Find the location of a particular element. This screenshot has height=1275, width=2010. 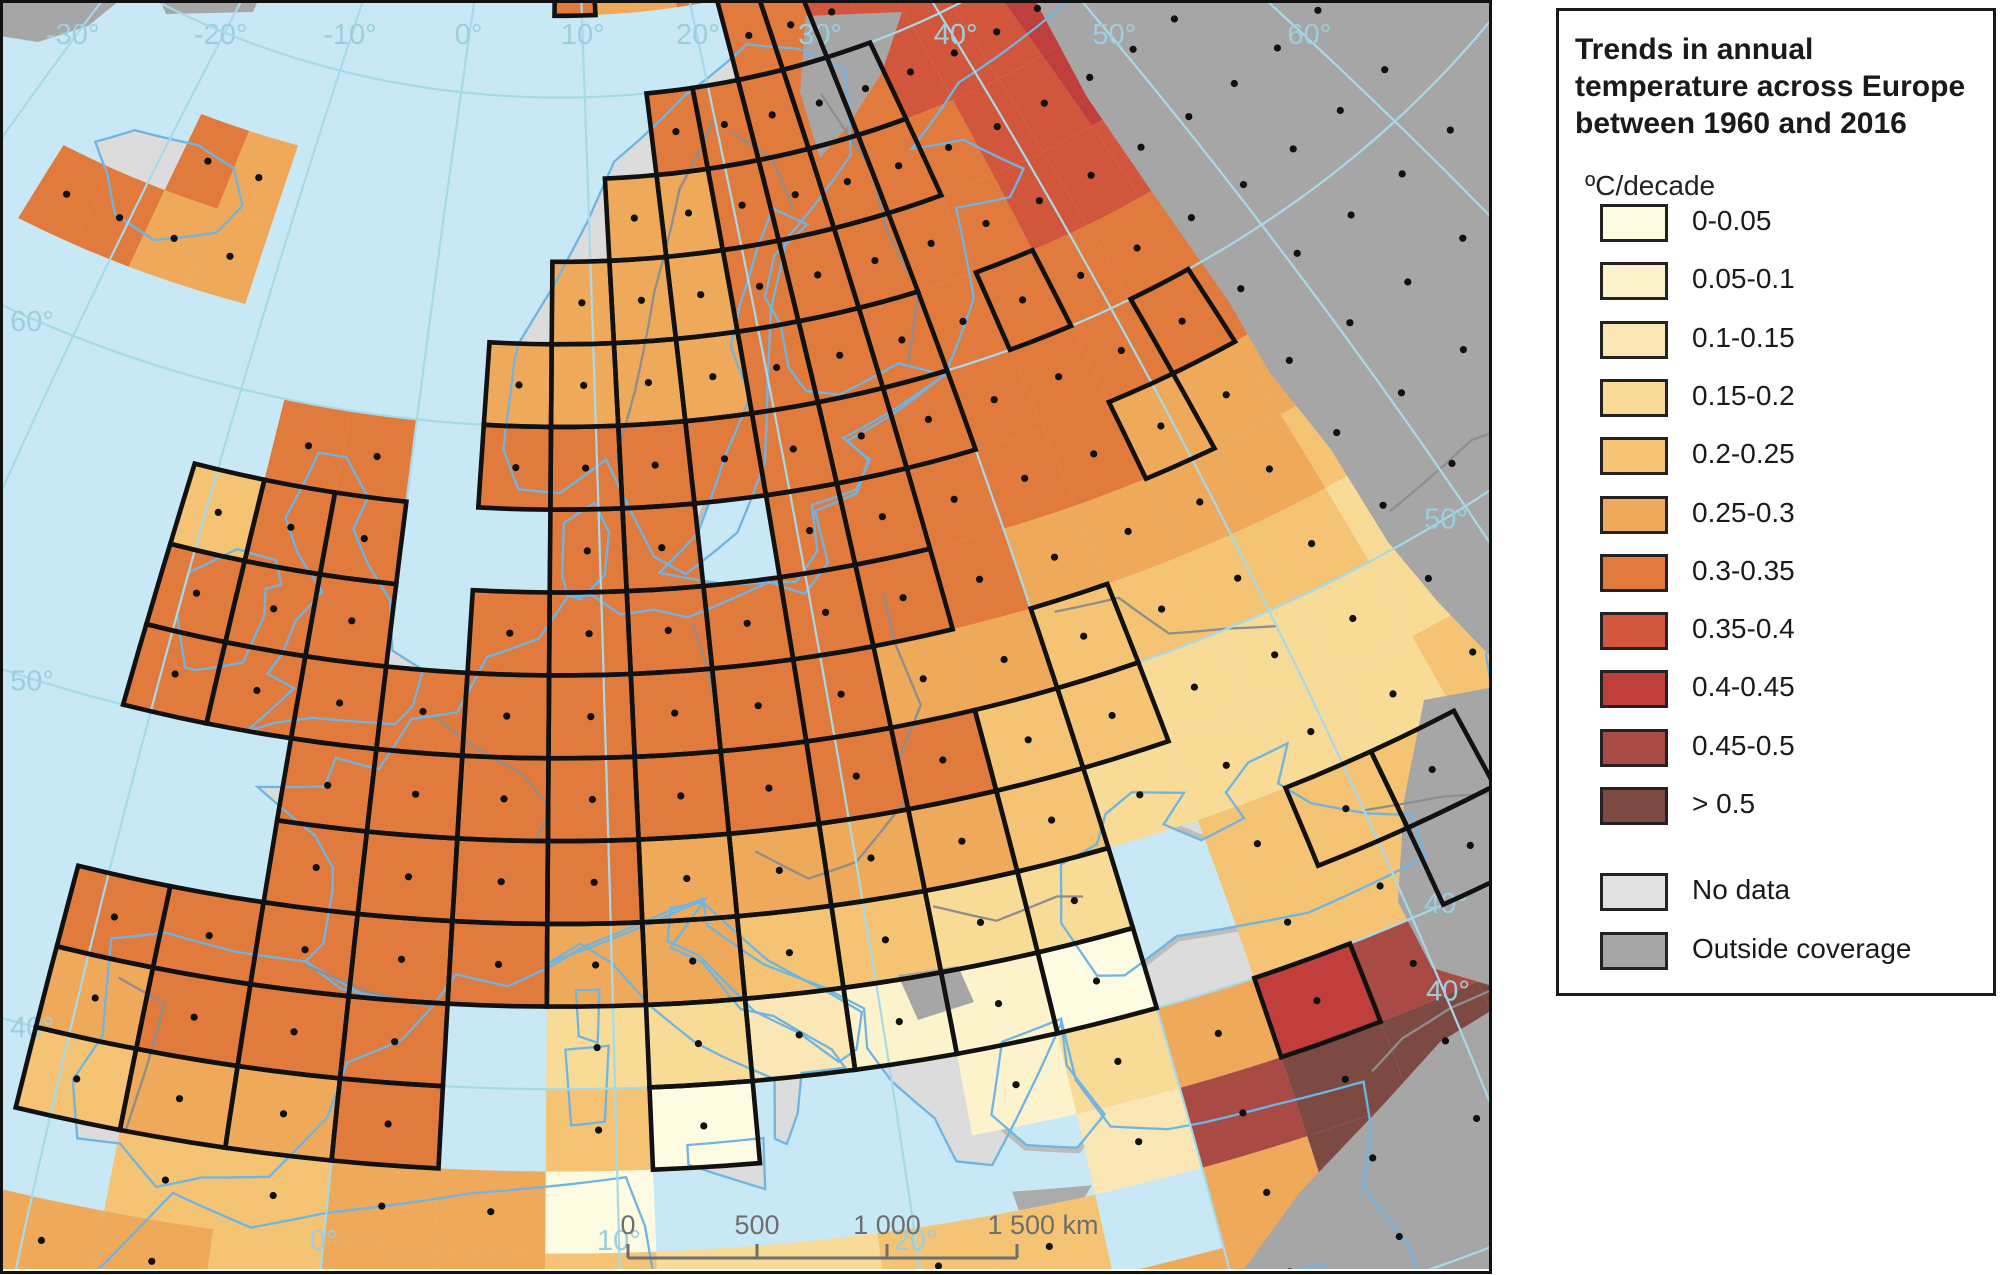

legend-row-class: 0.45-0.5 is located at coordinates (1774, 748).